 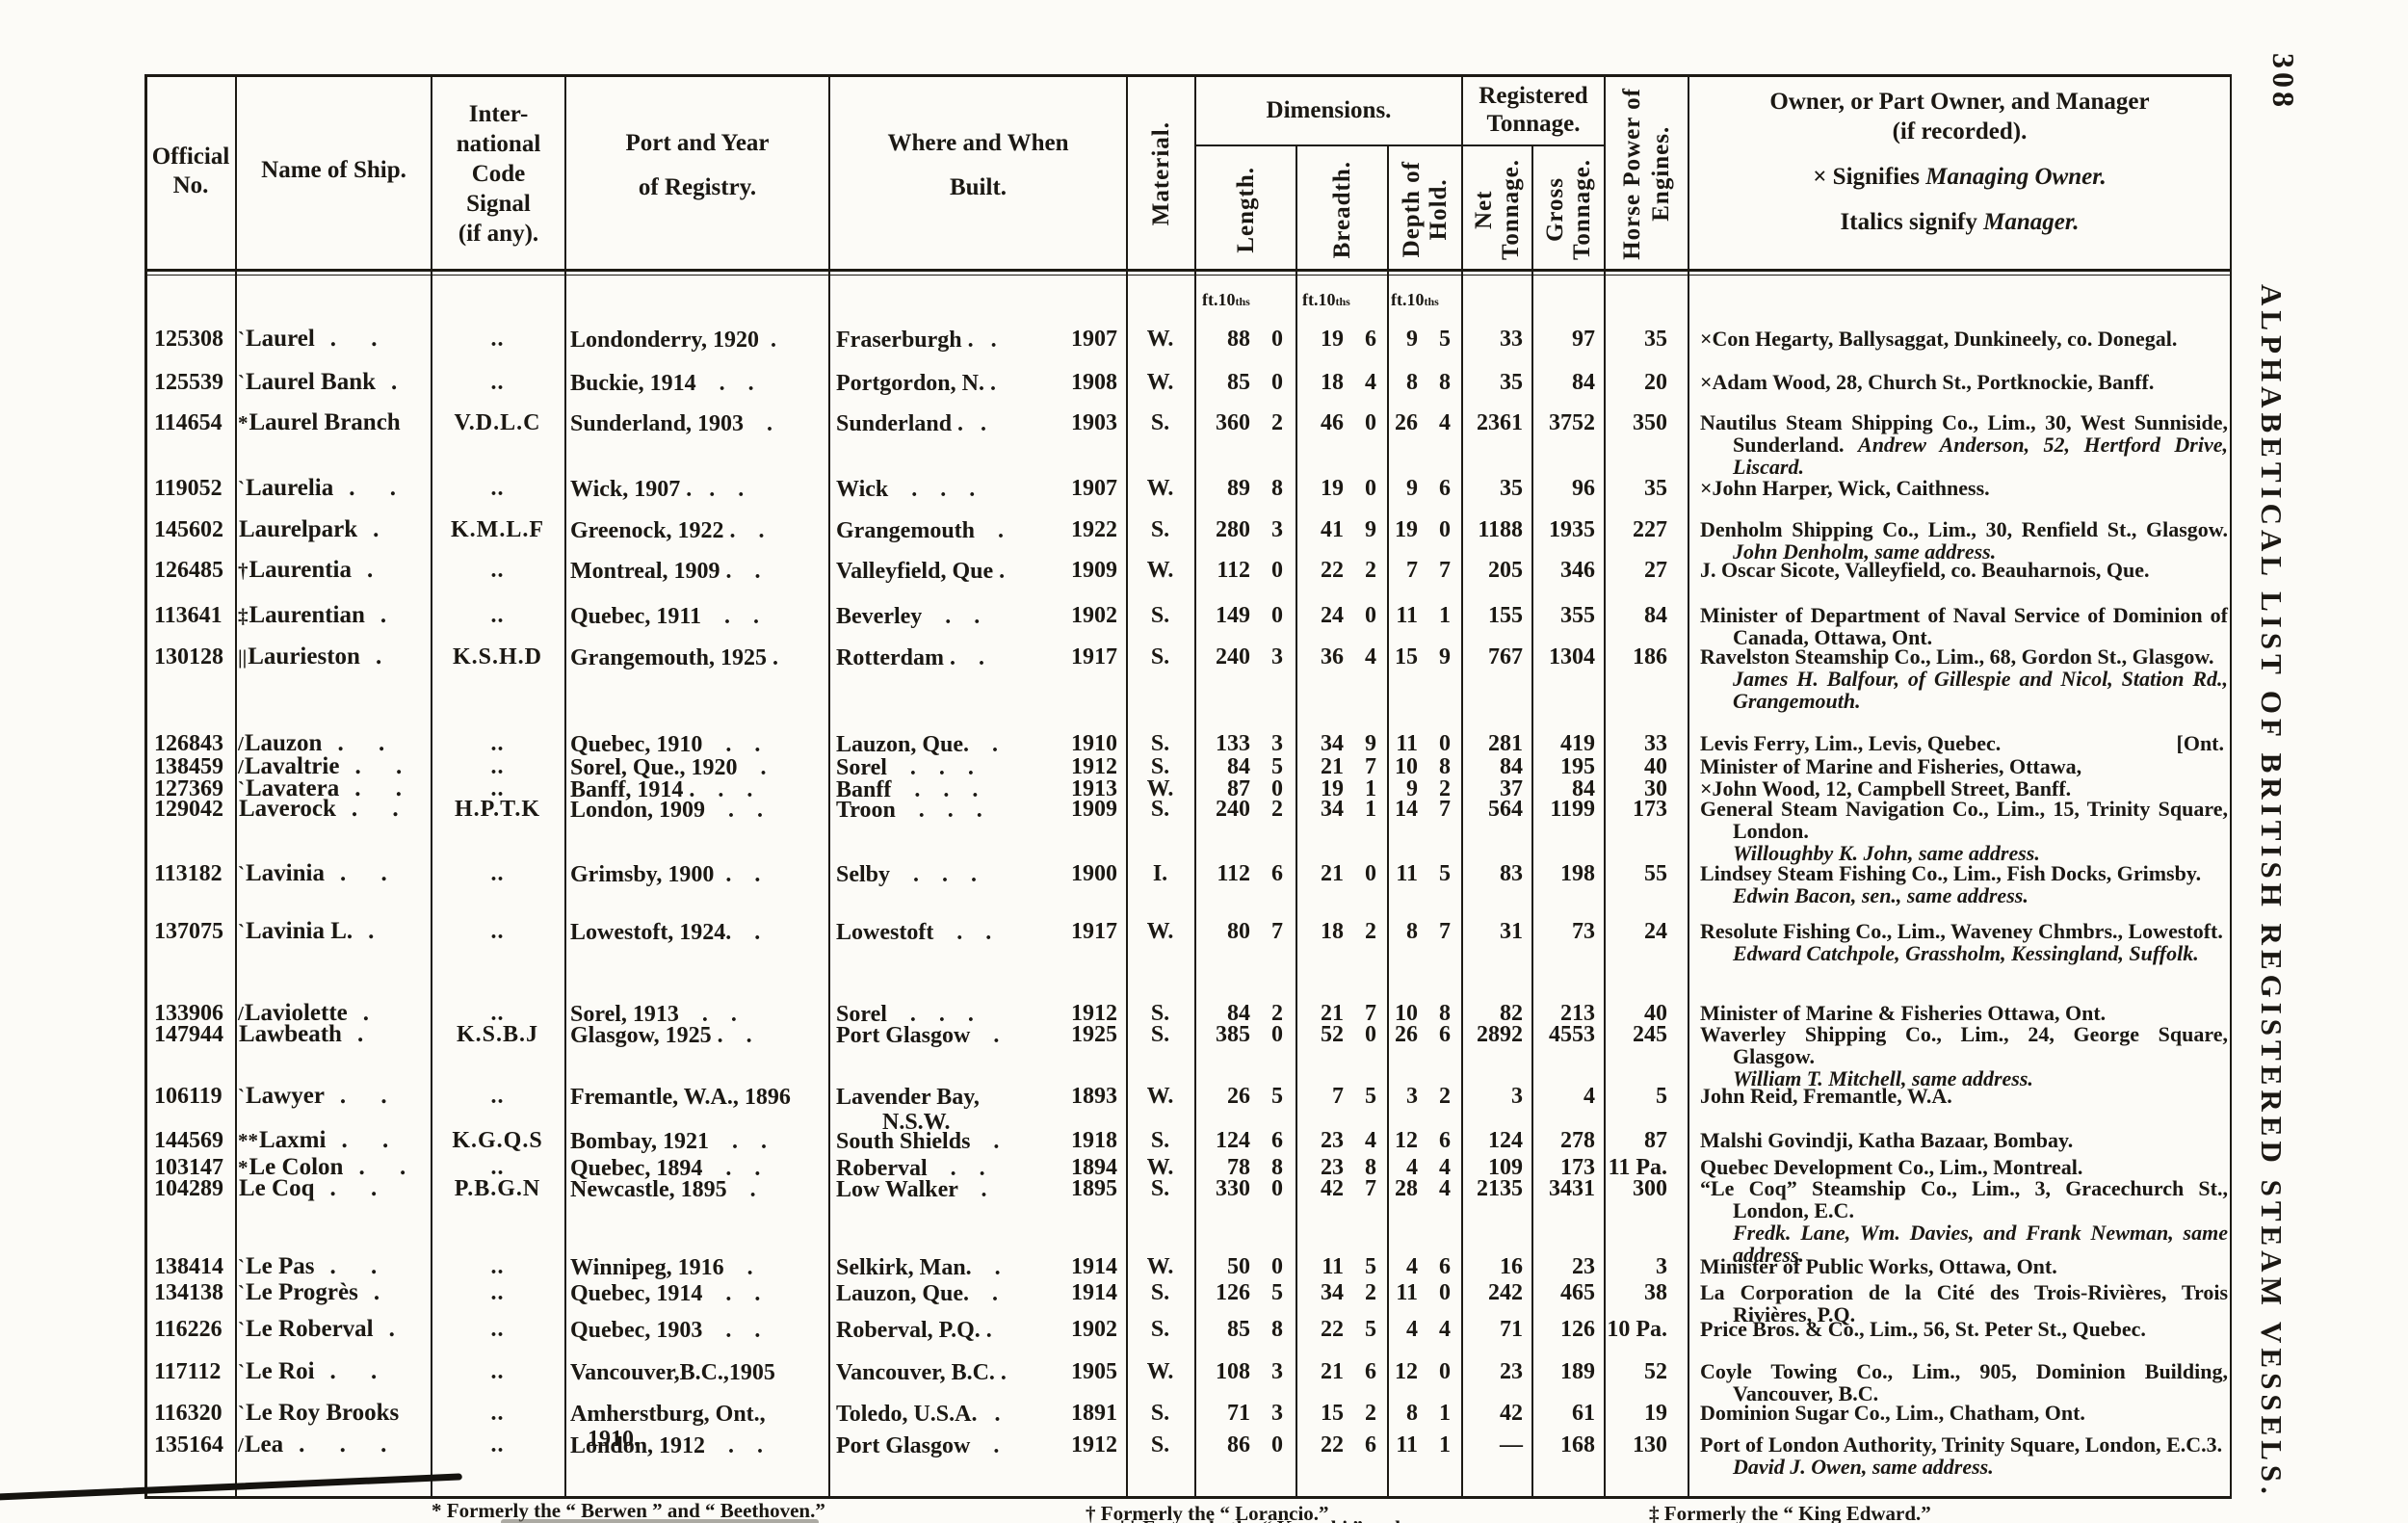 I want to click on cell-gross-tonnage: 346, so click(x=1577, y=570).